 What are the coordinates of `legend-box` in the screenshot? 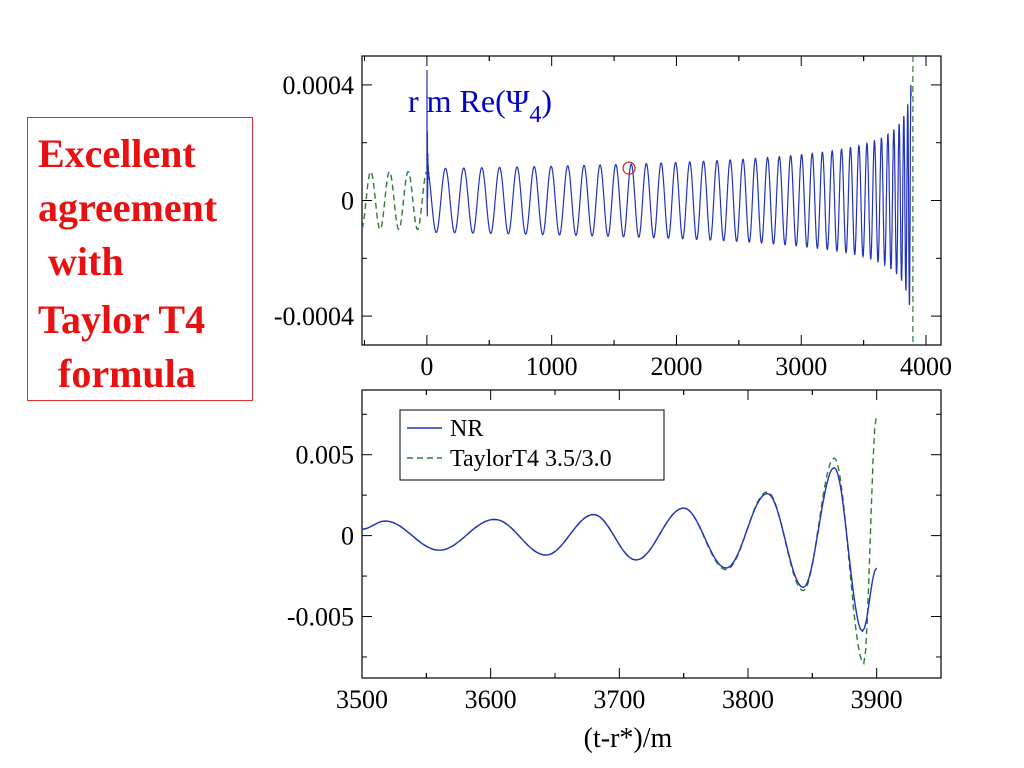 It's located at (532, 445).